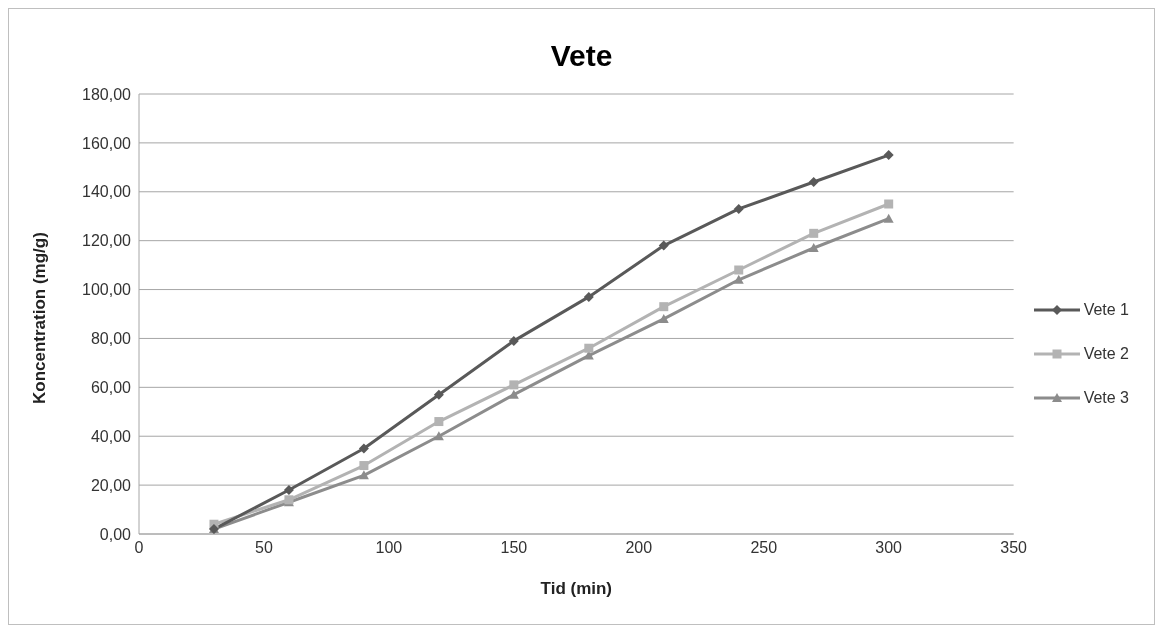  What do you see at coordinates (111, 485) in the screenshot?
I see `y-tick-label: 20,00` at bounding box center [111, 485].